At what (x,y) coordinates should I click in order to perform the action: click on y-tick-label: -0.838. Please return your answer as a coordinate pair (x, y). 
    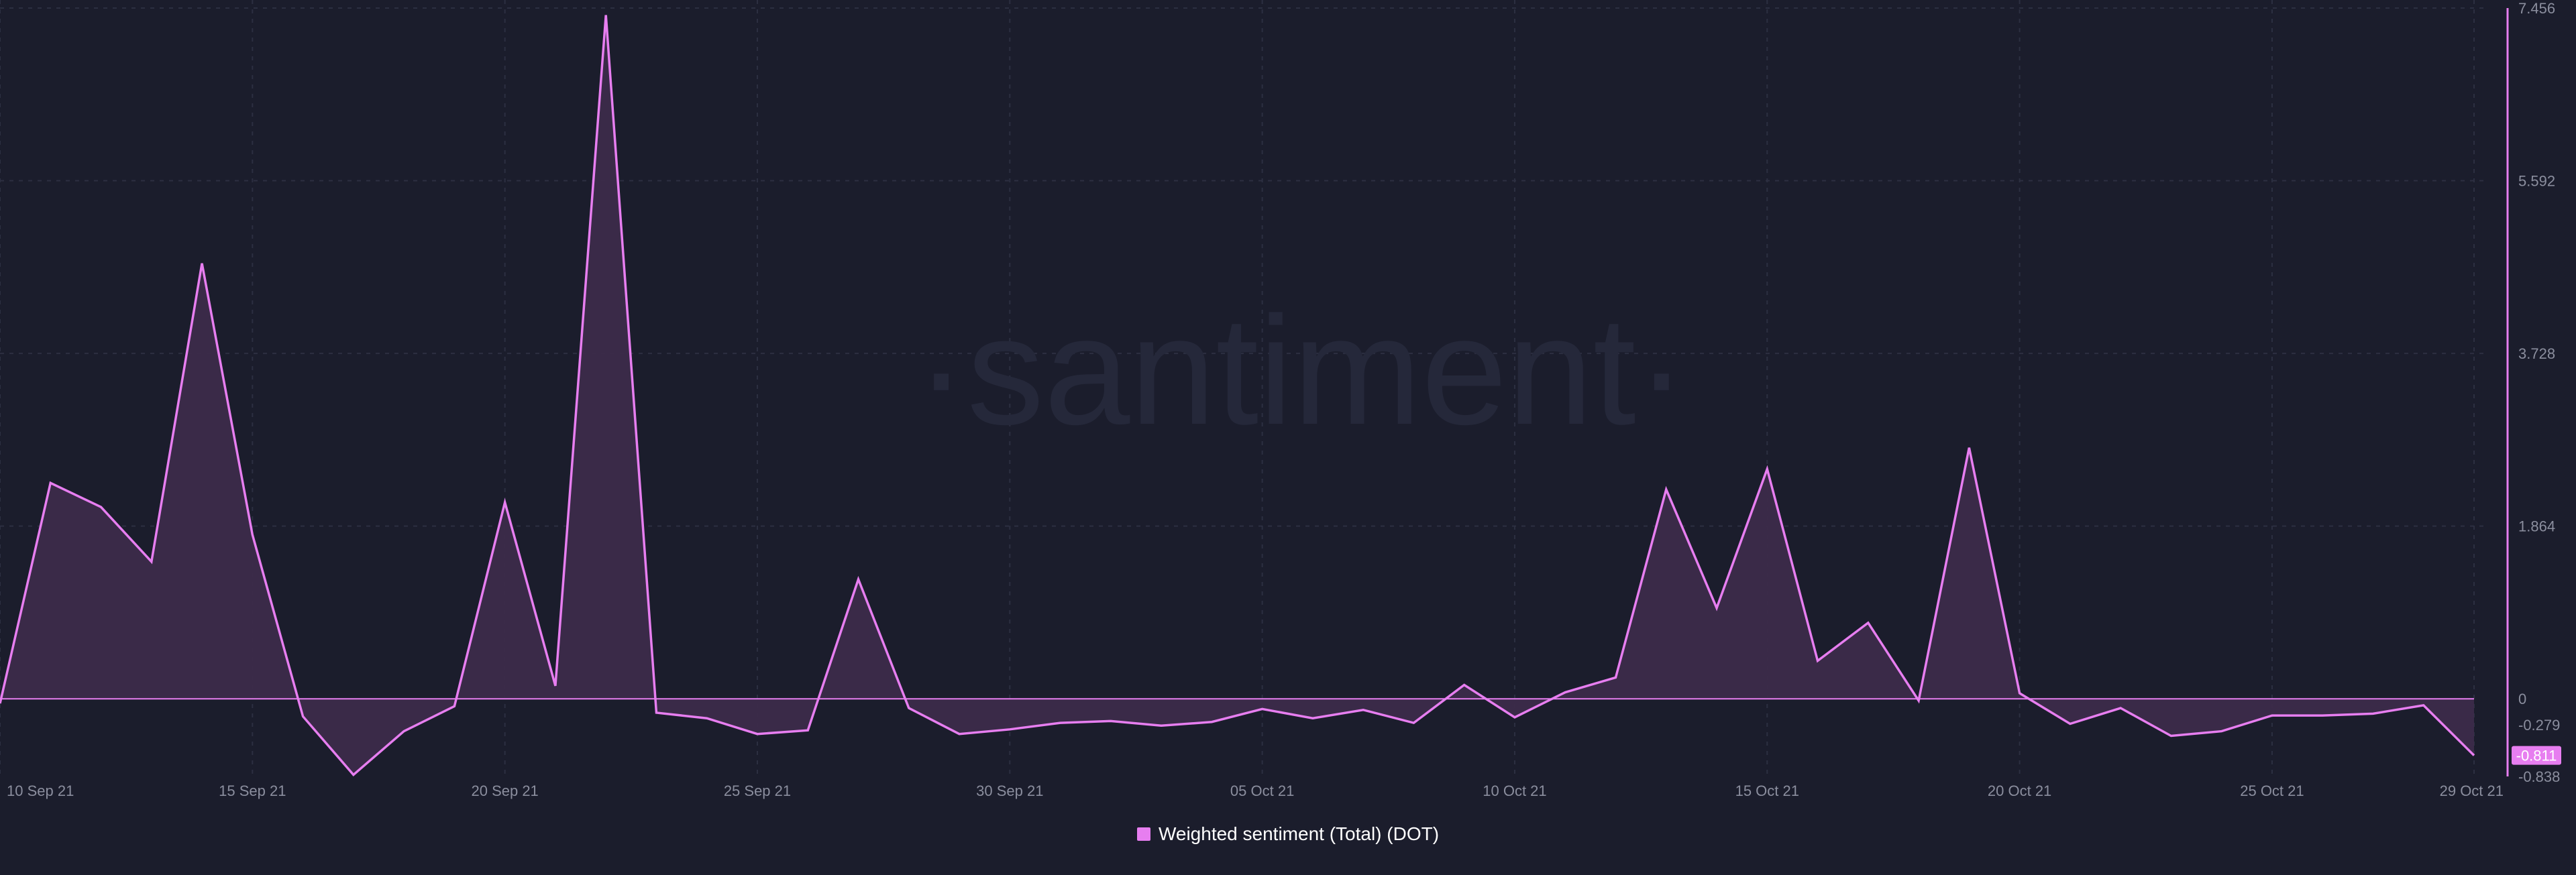
    Looking at the image, I should click on (2539, 776).